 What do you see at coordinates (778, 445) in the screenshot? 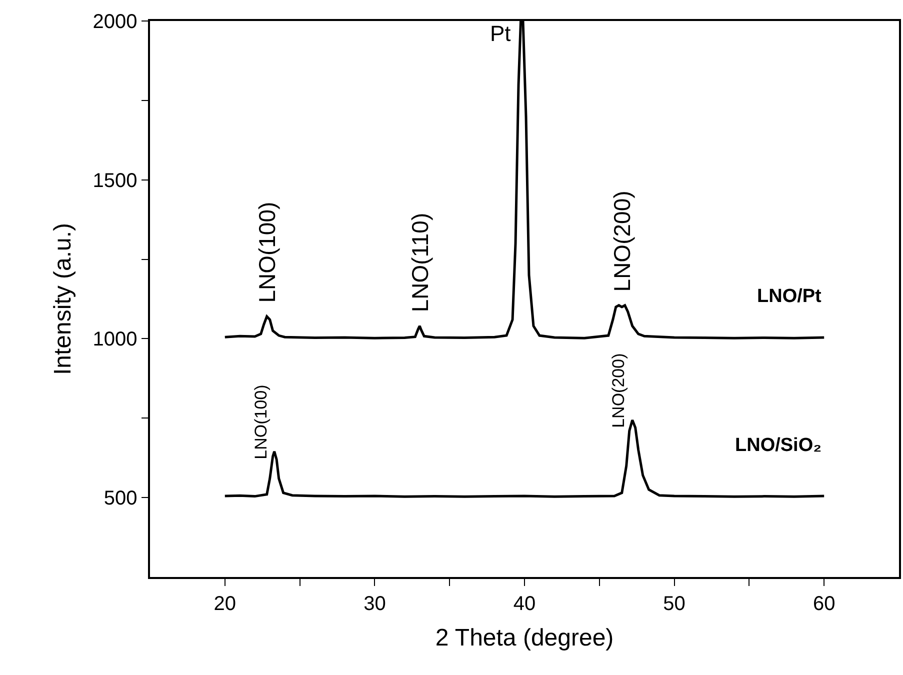
I see `text: LNO/SiO₂` at bounding box center [778, 445].